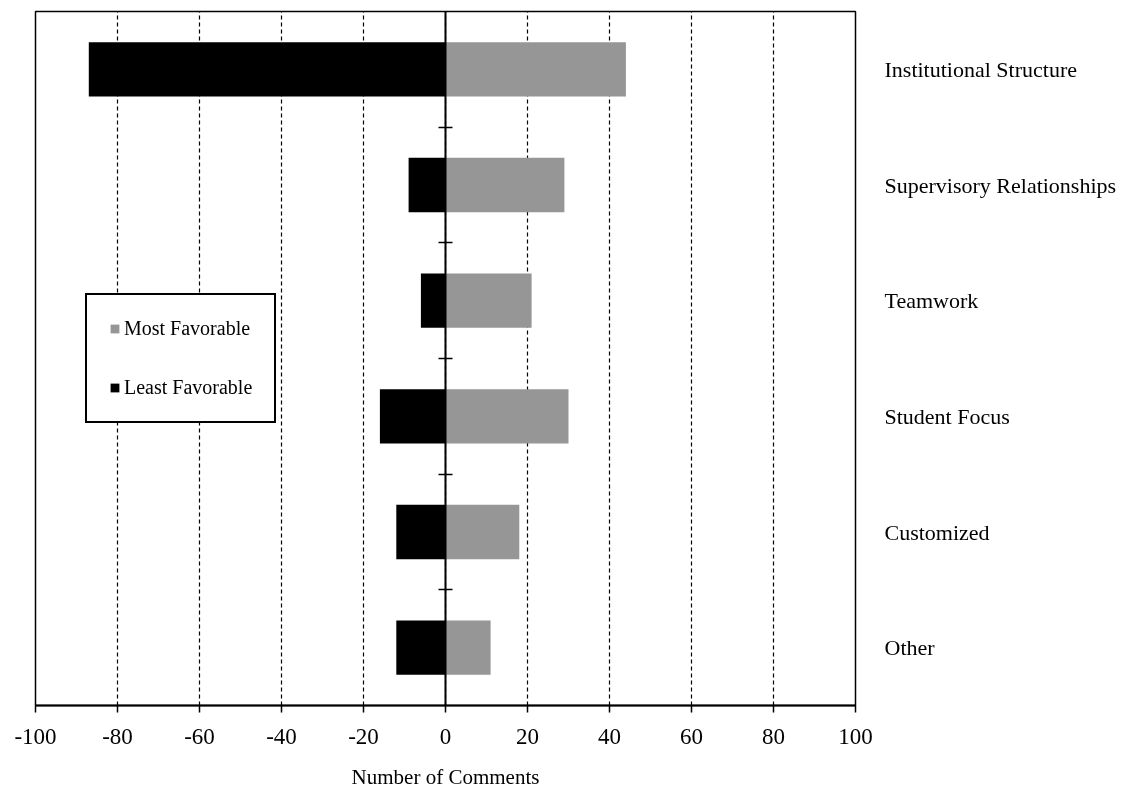 The height and width of the screenshot is (800, 1142). I want to click on y-tick-label: Institutional Structure, so click(980, 69).